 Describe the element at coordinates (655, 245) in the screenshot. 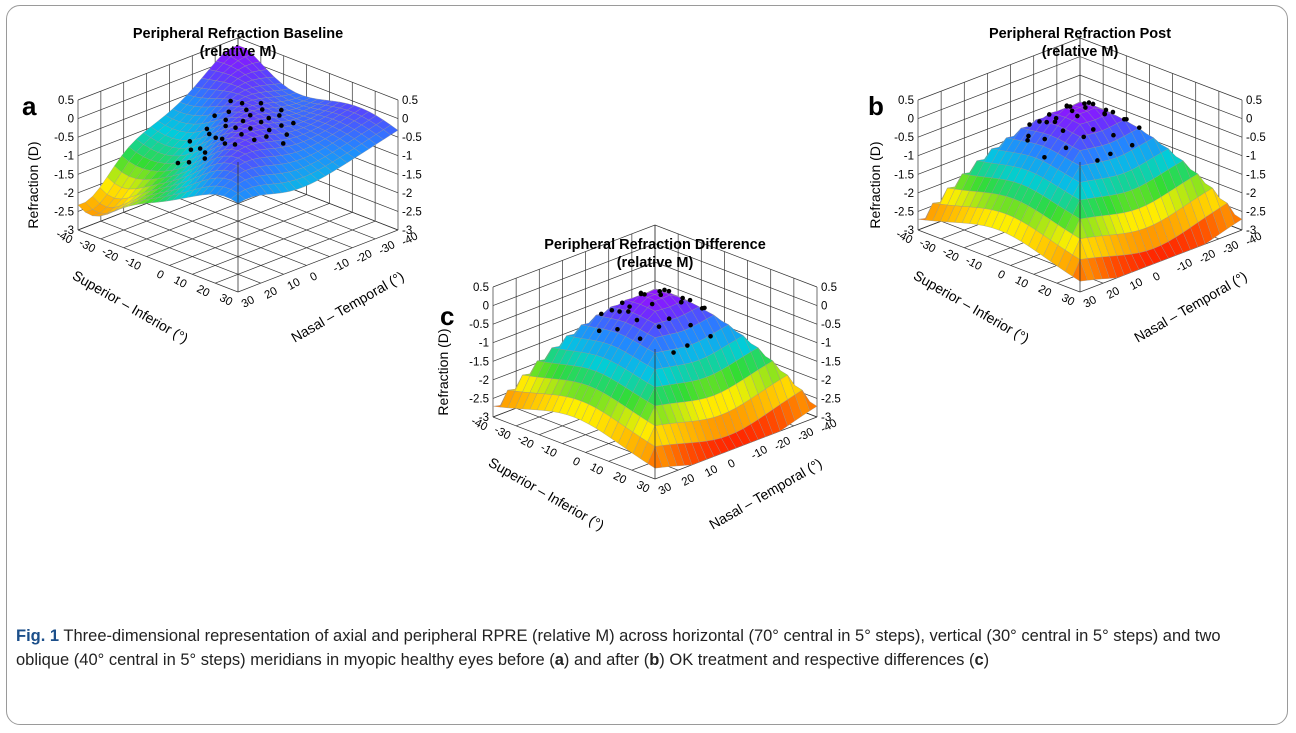

I see `panel-title: Peripheral Refraction Difference` at that location.